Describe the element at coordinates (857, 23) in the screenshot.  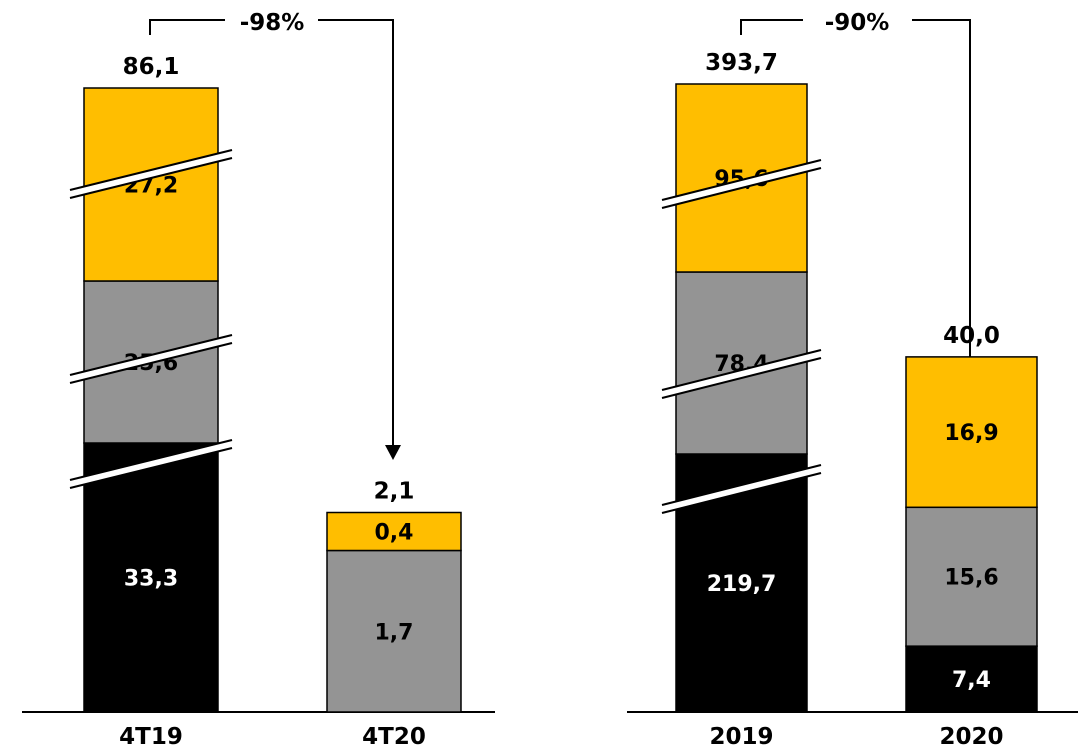
I see `change-label-right: -90%` at that location.